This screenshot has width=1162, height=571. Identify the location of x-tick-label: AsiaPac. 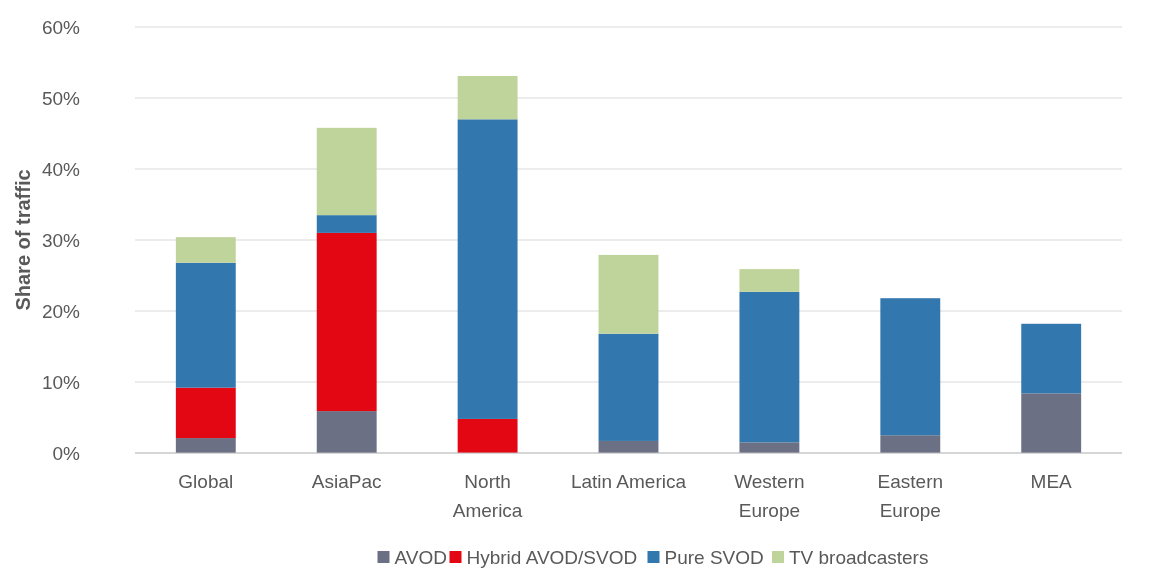
(346, 481).